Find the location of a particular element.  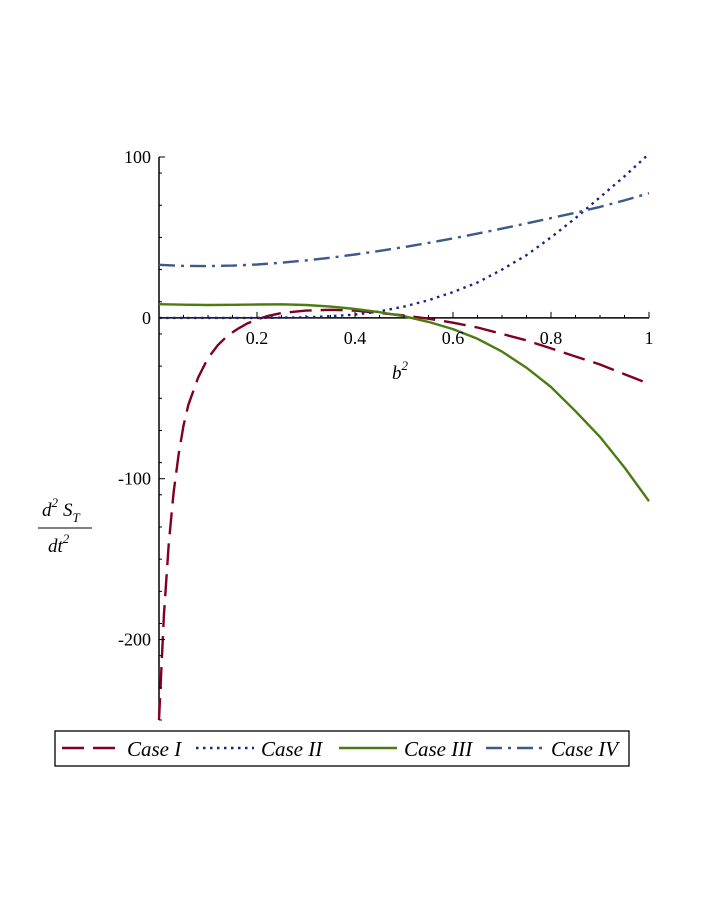

y-axis-label: d2 ST dt2 is located at coordinates (65, 526).